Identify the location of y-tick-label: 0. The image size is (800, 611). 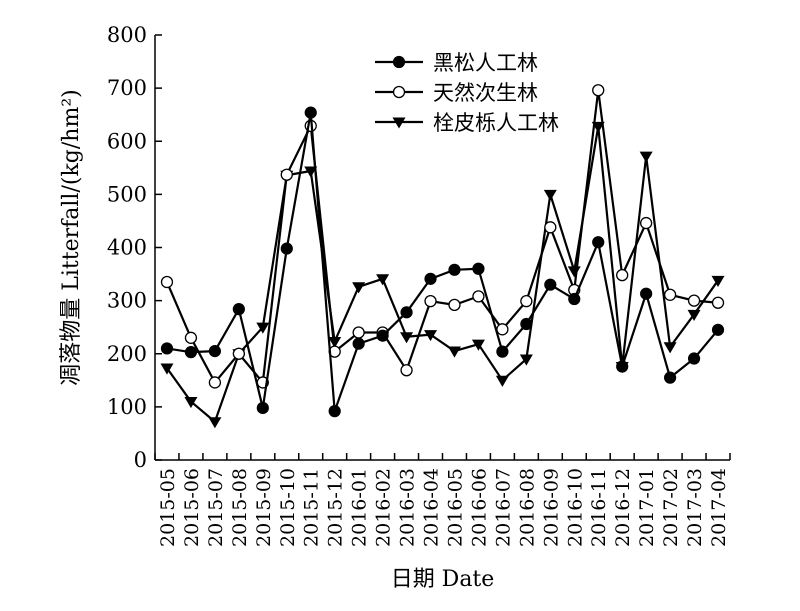
(140, 460).